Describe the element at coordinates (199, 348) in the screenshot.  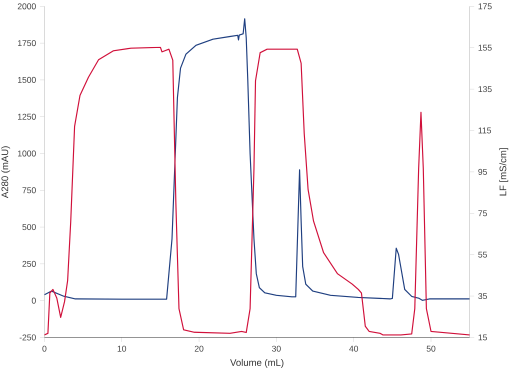
I see `x-tick-label: 20` at that location.